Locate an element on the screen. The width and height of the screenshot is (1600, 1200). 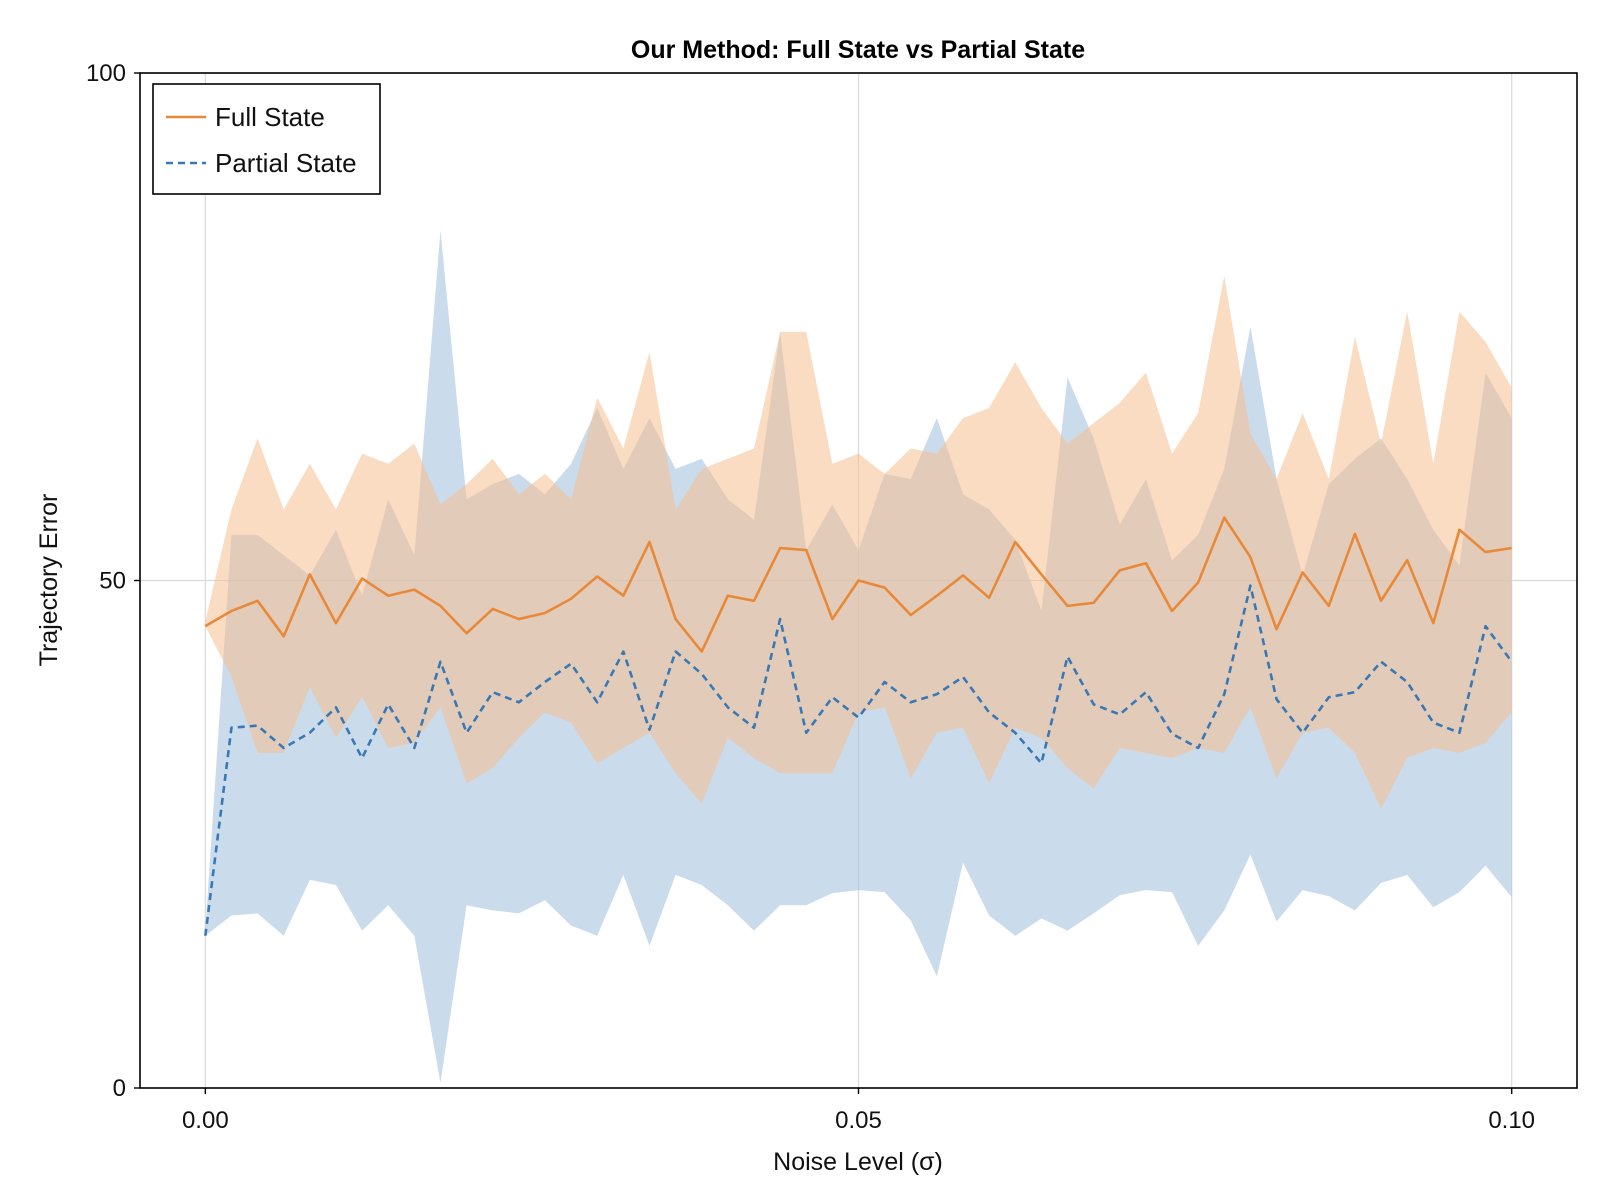
y-tick-label: 0 is located at coordinates (119, 1088).